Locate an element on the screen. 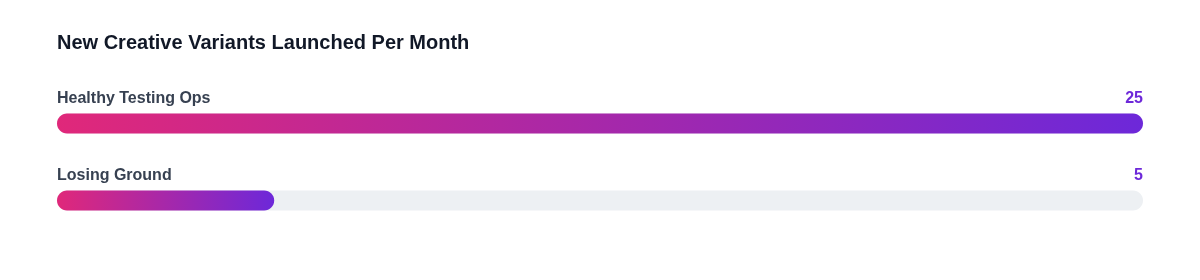 The width and height of the screenshot is (1200, 280). chart-title: New Creative Variants Launched Per Month is located at coordinates (263, 42).